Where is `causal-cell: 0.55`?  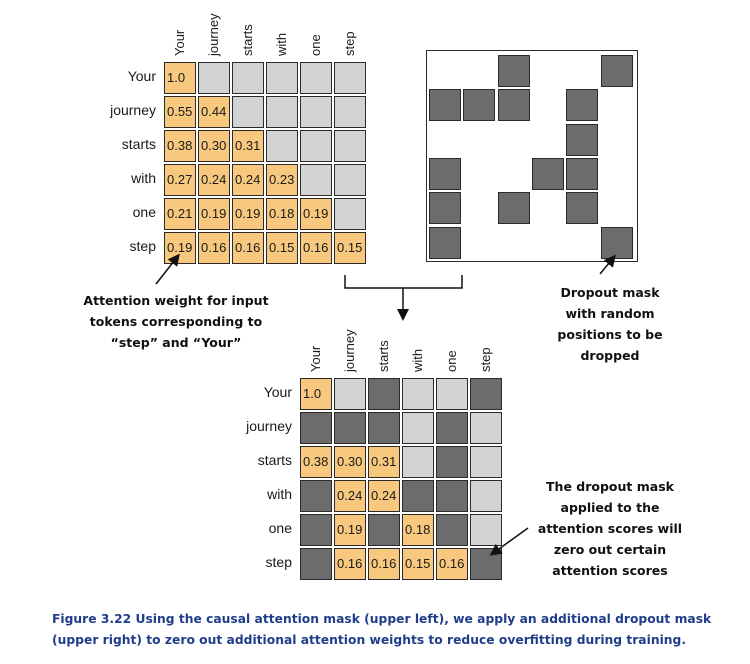
causal-cell: 0.55 is located at coordinates (180, 112).